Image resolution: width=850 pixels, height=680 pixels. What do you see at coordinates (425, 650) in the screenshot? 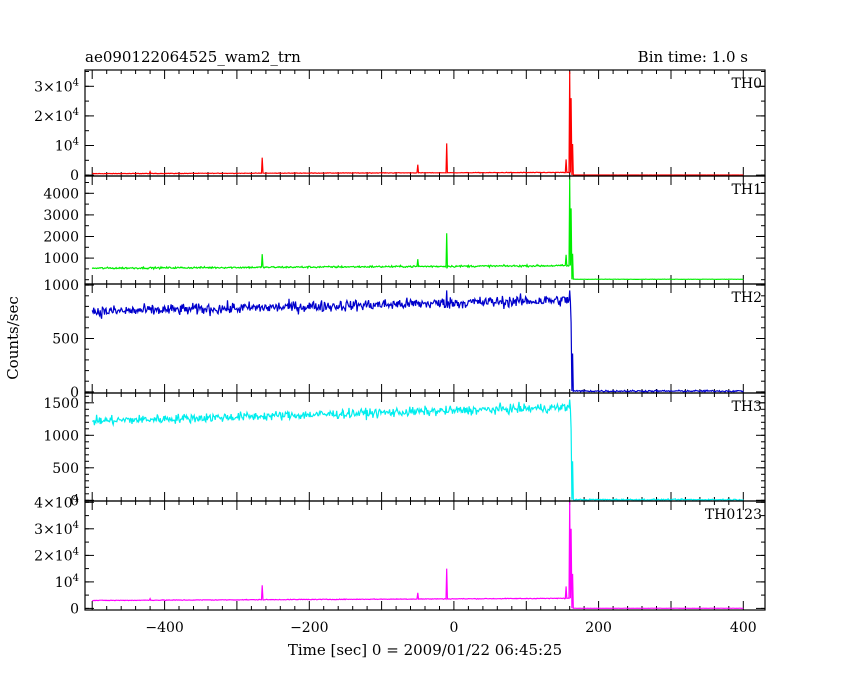
I see `x-axis-label: Time [sec] 0 = 2009/01/22 06:45:25` at bounding box center [425, 650].